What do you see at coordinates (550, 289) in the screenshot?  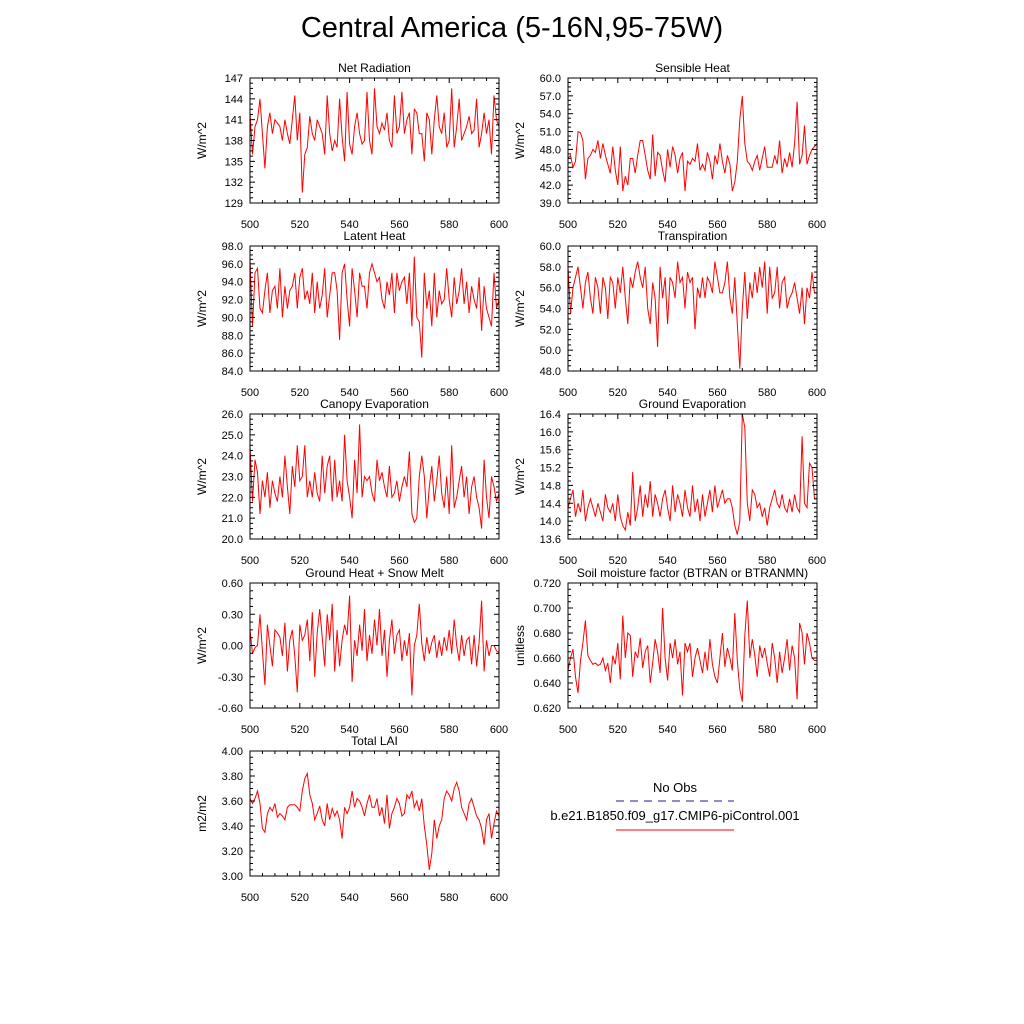 I see `y-tick-label: 56.0` at bounding box center [550, 289].